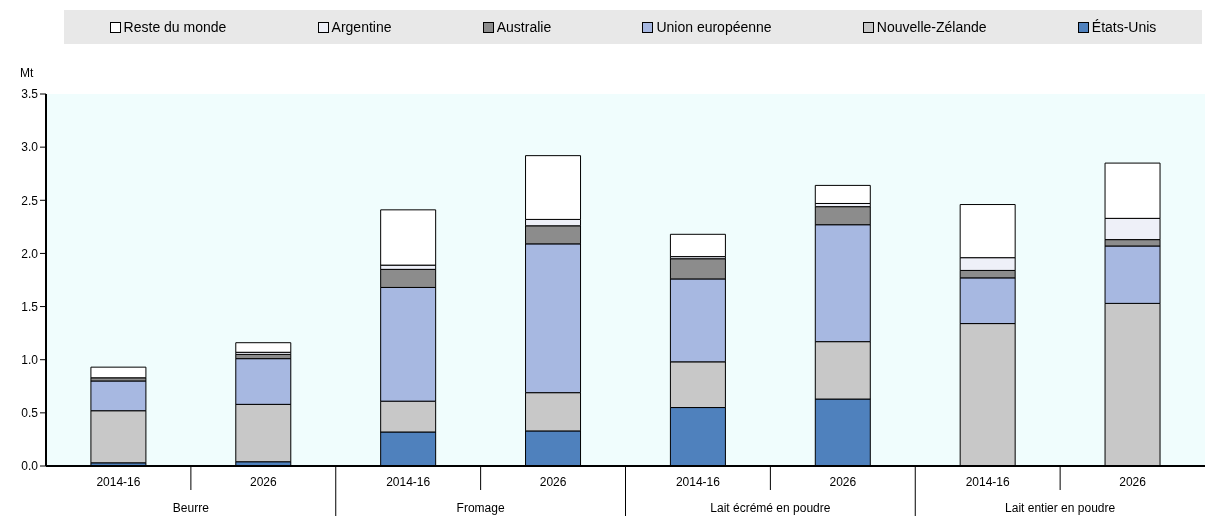 The height and width of the screenshot is (516, 1205). What do you see at coordinates (174, 27) in the screenshot?
I see `legend-label: Reste du monde` at bounding box center [174, 27].